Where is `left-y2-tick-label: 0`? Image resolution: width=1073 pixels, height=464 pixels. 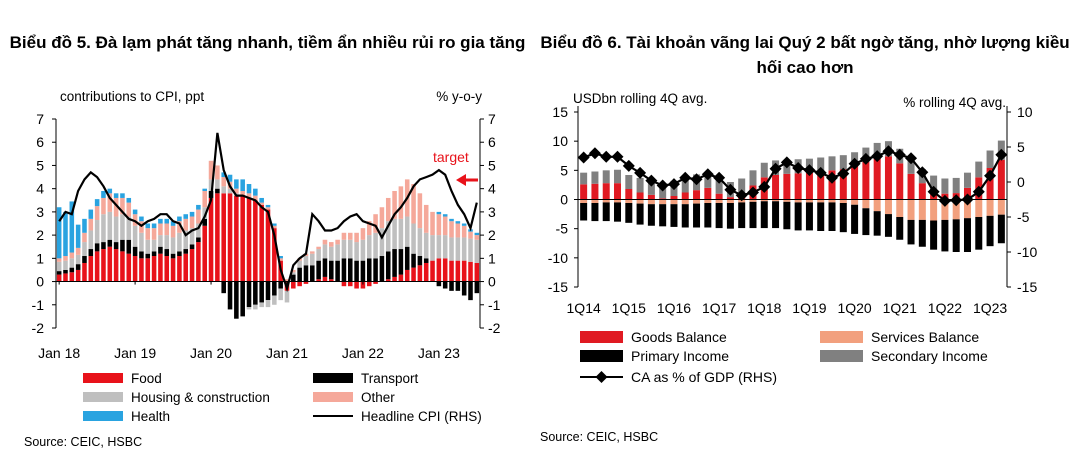 left-y2-tick-label: 0 is located at coordinates (492, 282).